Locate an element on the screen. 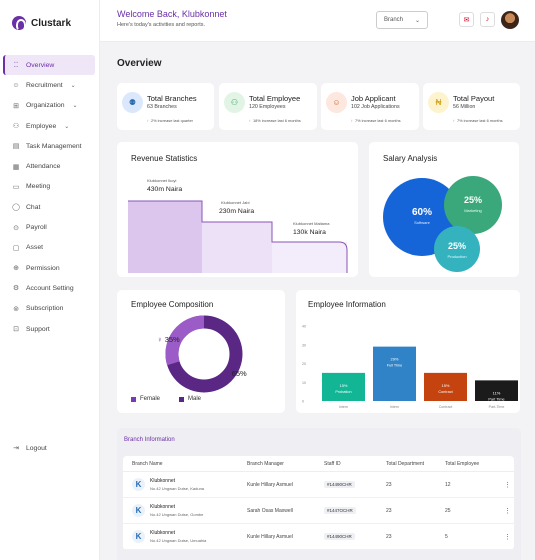 The height and width of the screenshot is (560, 535). sidebar-item-employee: ⚇ Employee ⌄ is located at coordinates (49, 126).